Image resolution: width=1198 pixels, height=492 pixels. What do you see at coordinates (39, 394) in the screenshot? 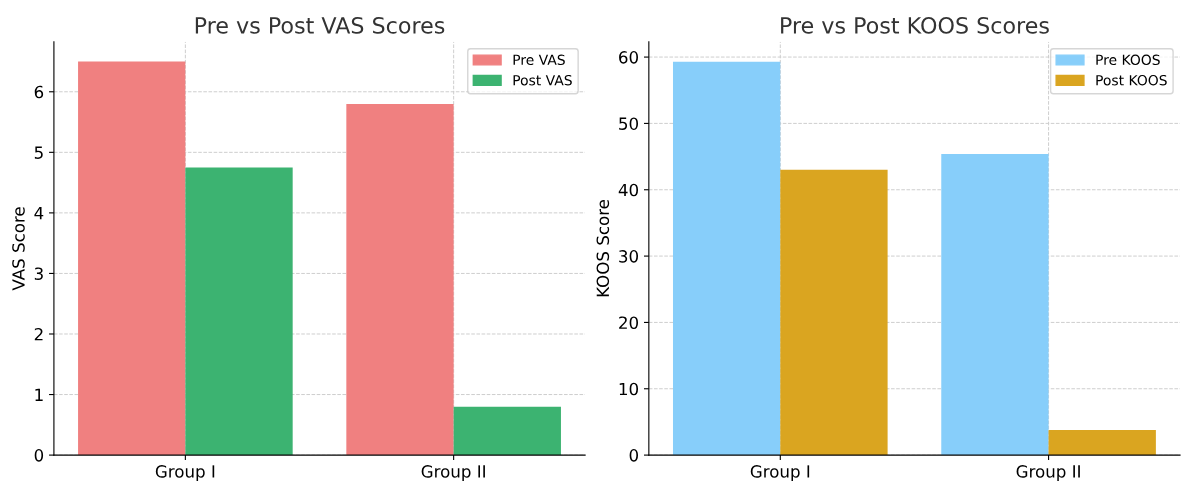
I see `y-tick-label: 1` at bounding box center [39, 394].